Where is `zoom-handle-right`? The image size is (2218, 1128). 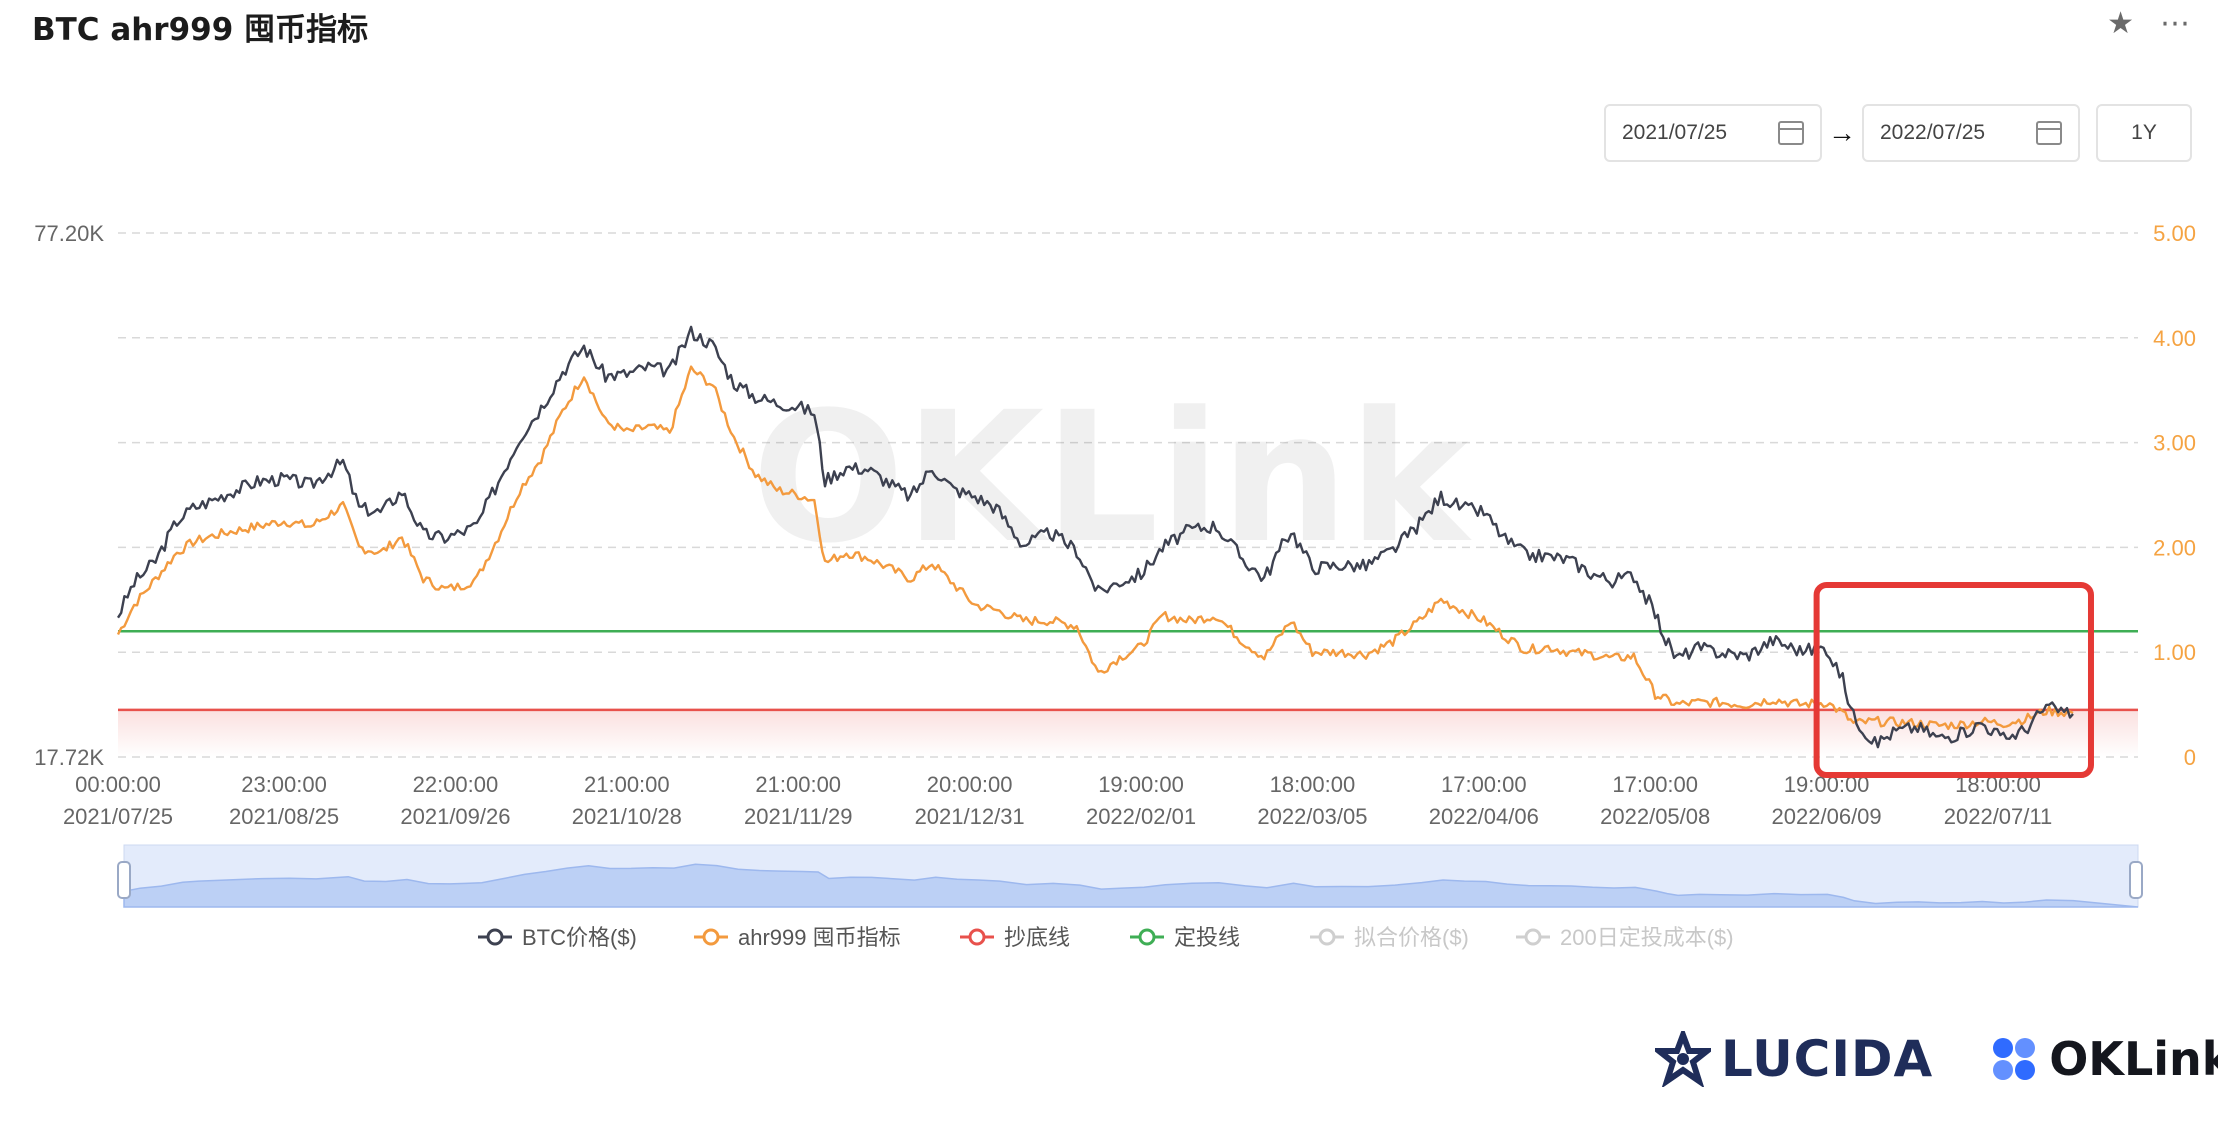
zoom-handle-right is located at coordinates (2136, 880).